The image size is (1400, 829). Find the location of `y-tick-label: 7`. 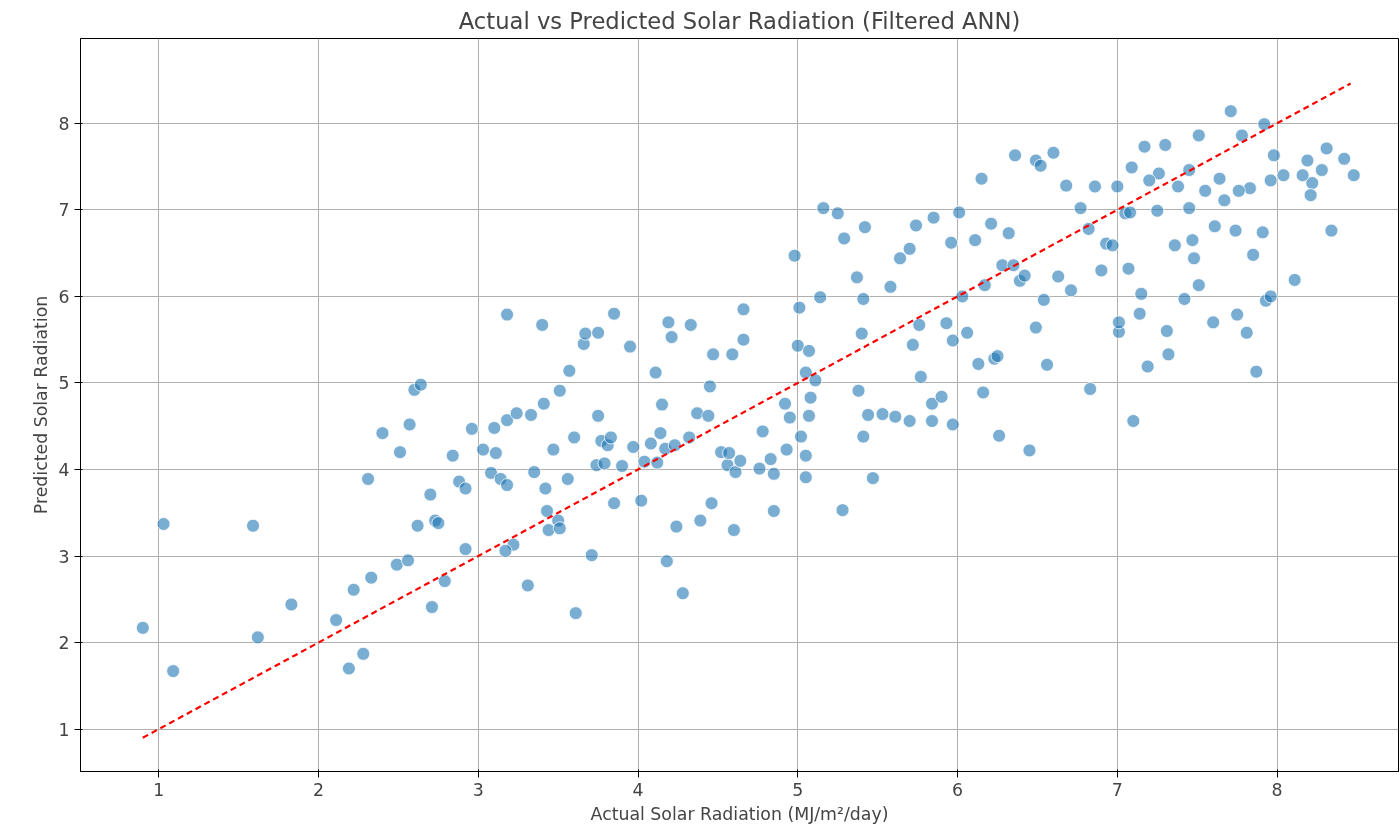

y-tick-label: 7 is located at coordinates (64, 210).